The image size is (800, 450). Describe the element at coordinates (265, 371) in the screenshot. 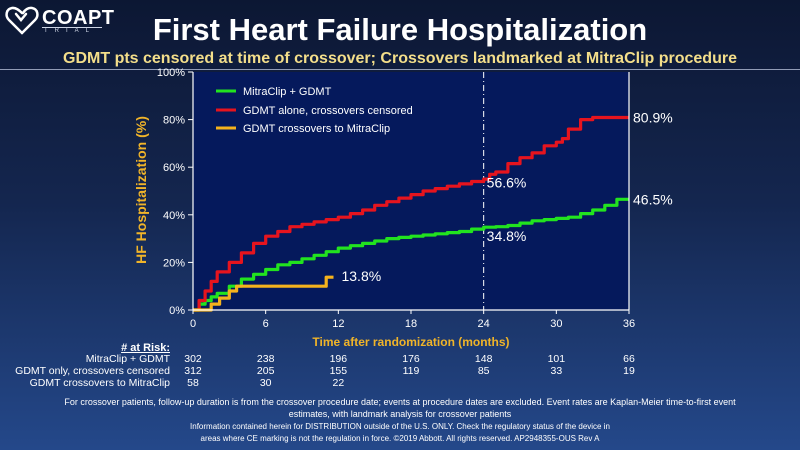

I see `at-risk-value: 205` at that location.